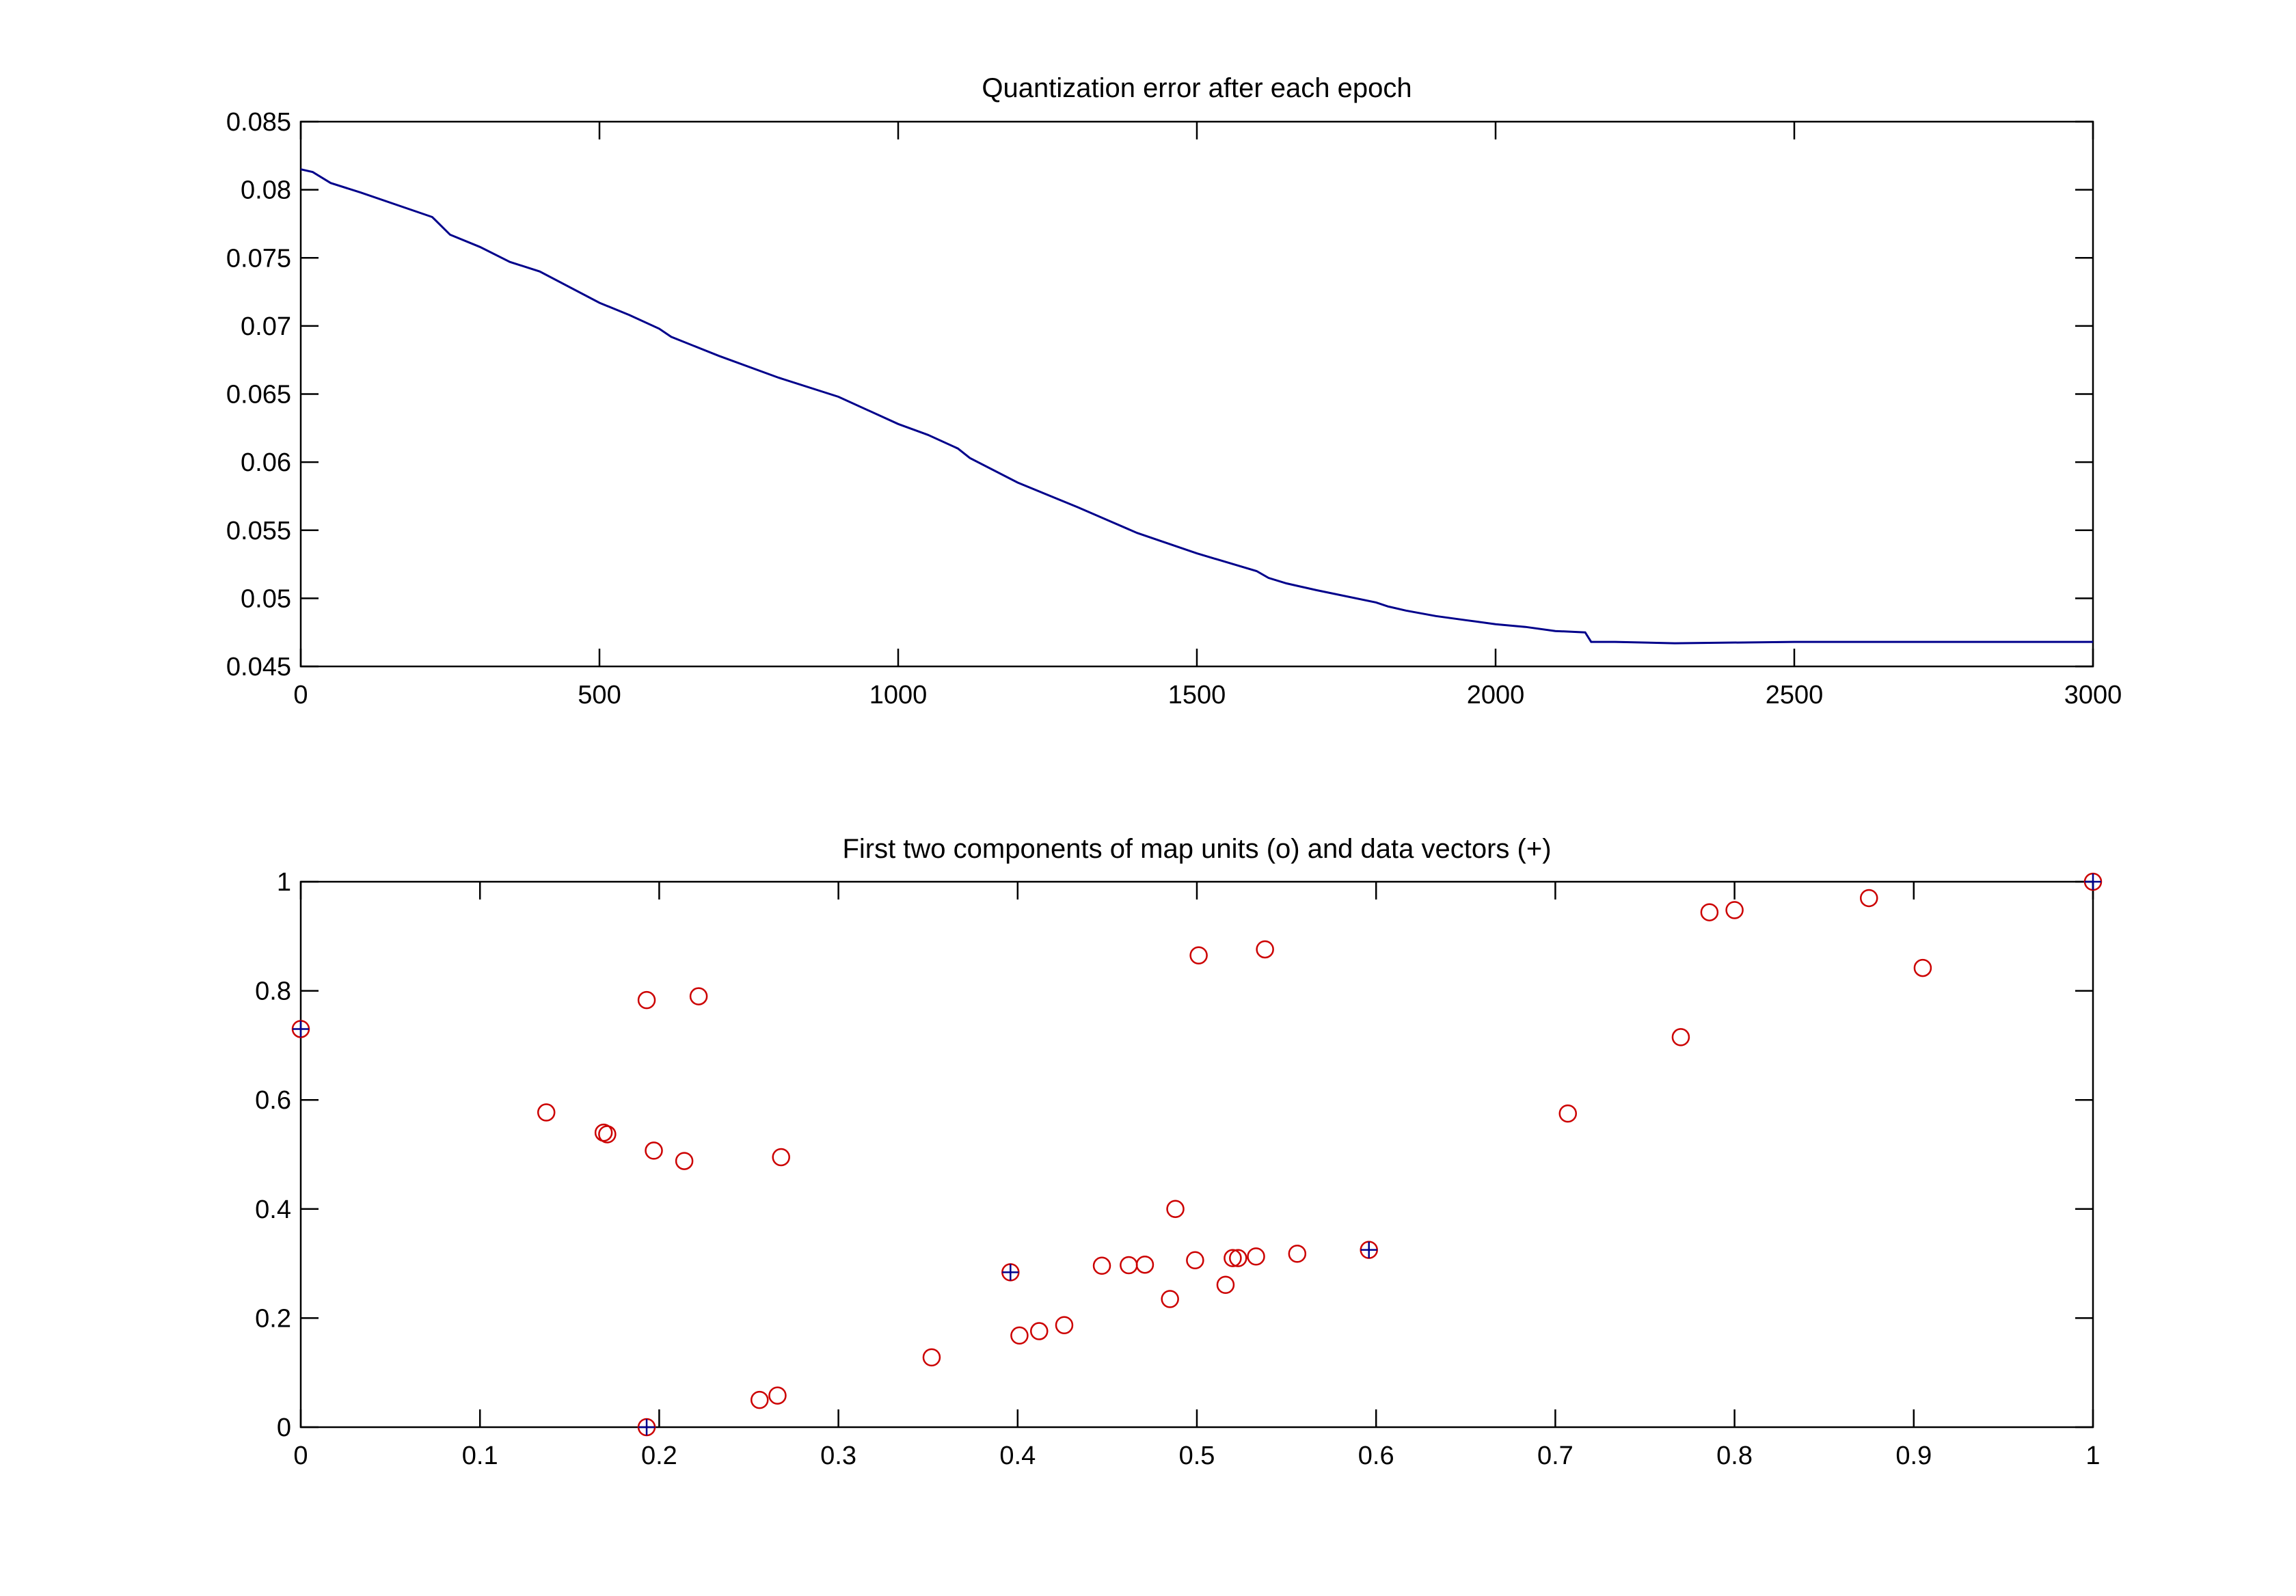 This screenshot has height=1596, width=2296. Describe the element at coordinates (258, 667) in the screenshot. I see `y-tick-label: 0.045` at that location.